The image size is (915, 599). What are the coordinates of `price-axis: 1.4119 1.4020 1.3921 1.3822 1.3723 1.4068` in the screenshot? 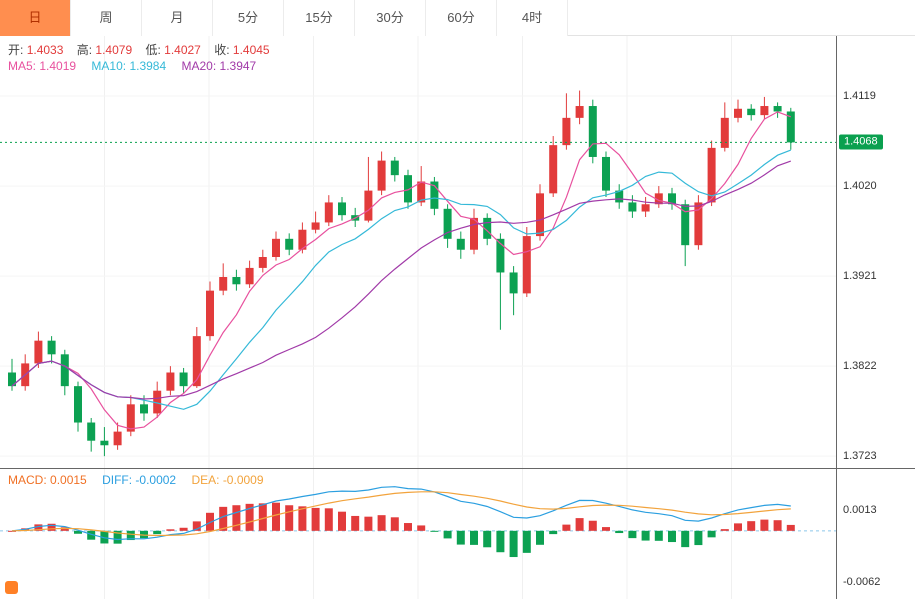 It's located at (876, 252).